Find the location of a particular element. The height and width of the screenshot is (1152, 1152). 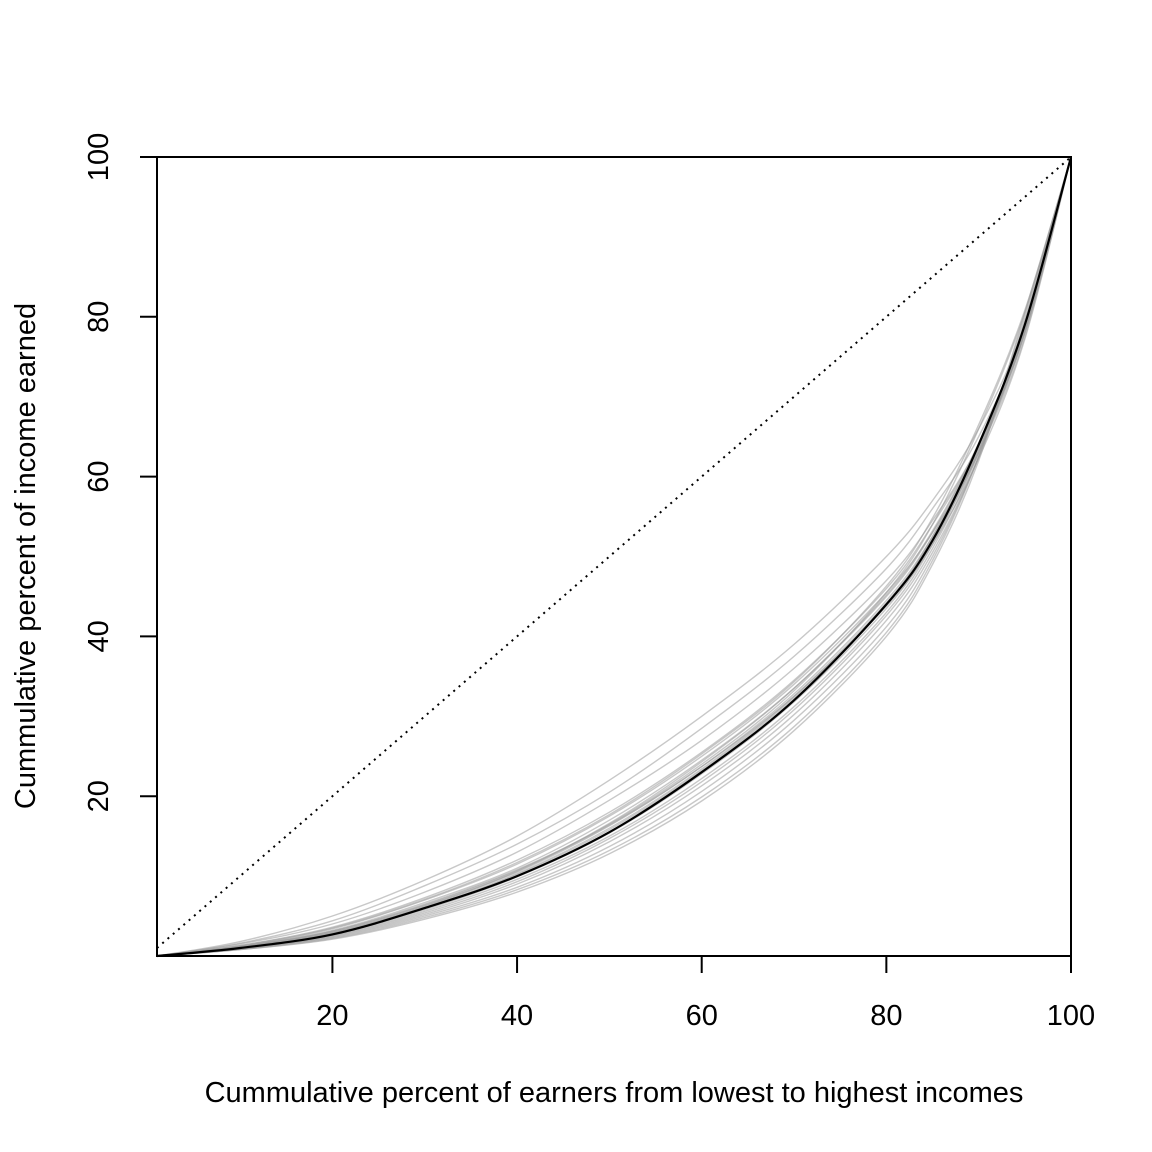

y-axis-ticks: 20 40 60 80 100 is located at coordinates (120, 472).